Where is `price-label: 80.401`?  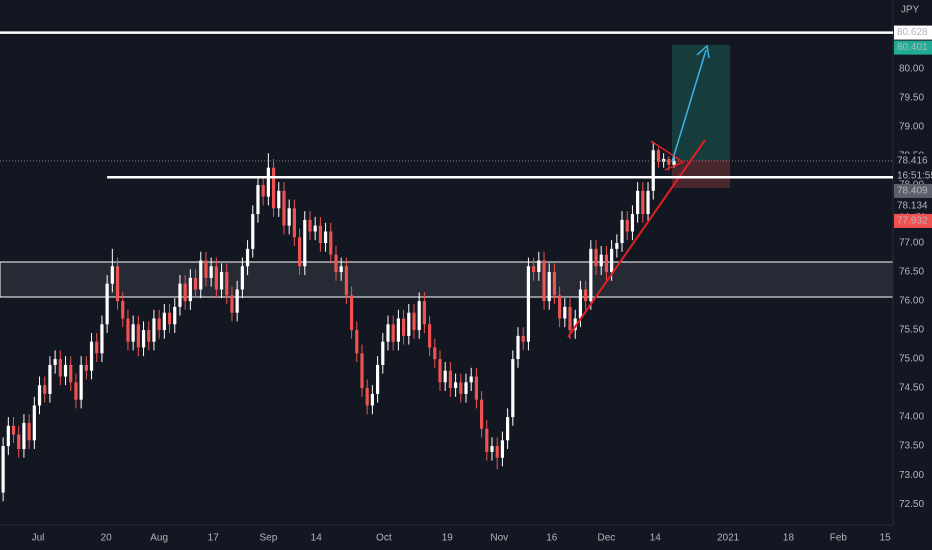 price-label: 80.401 is located at coordinates (912, 47).